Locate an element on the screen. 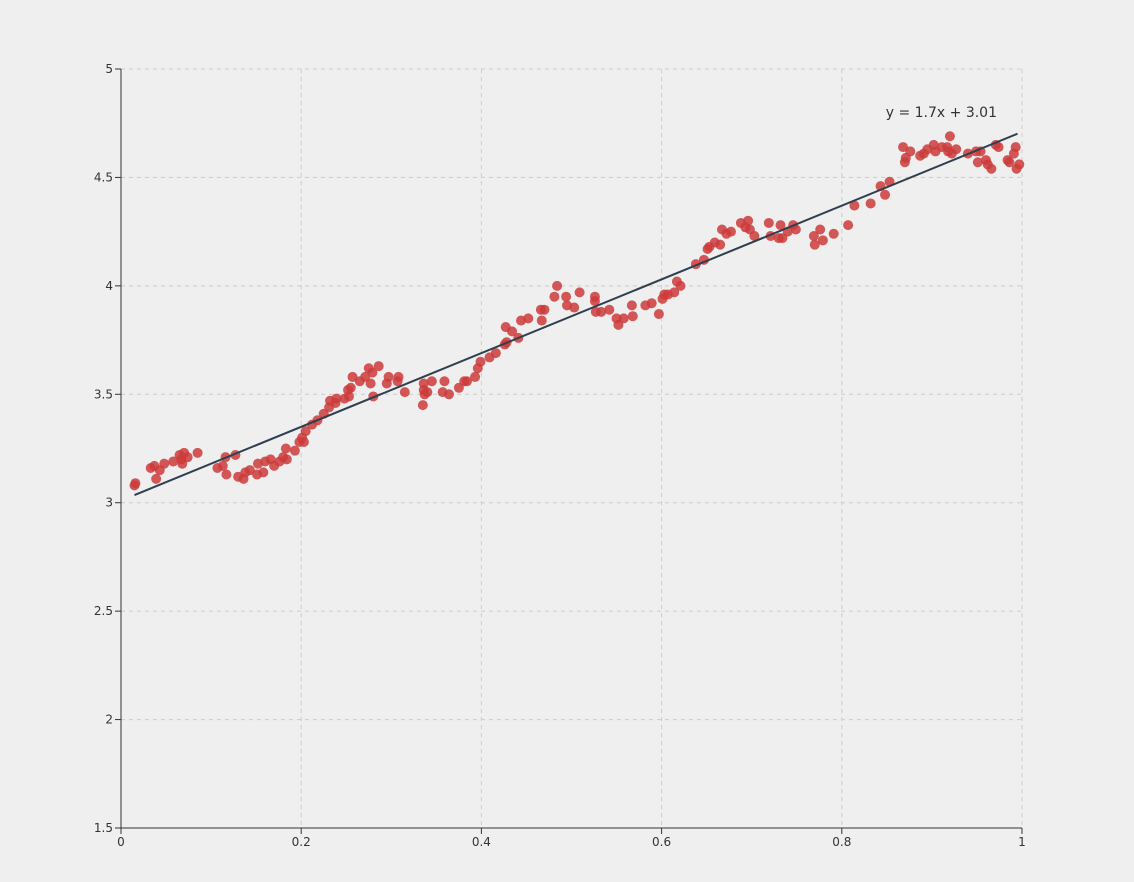 This screenshot has height=882, width=1134. x-tick-label: 0.6 is located at coordinates (661, 842).